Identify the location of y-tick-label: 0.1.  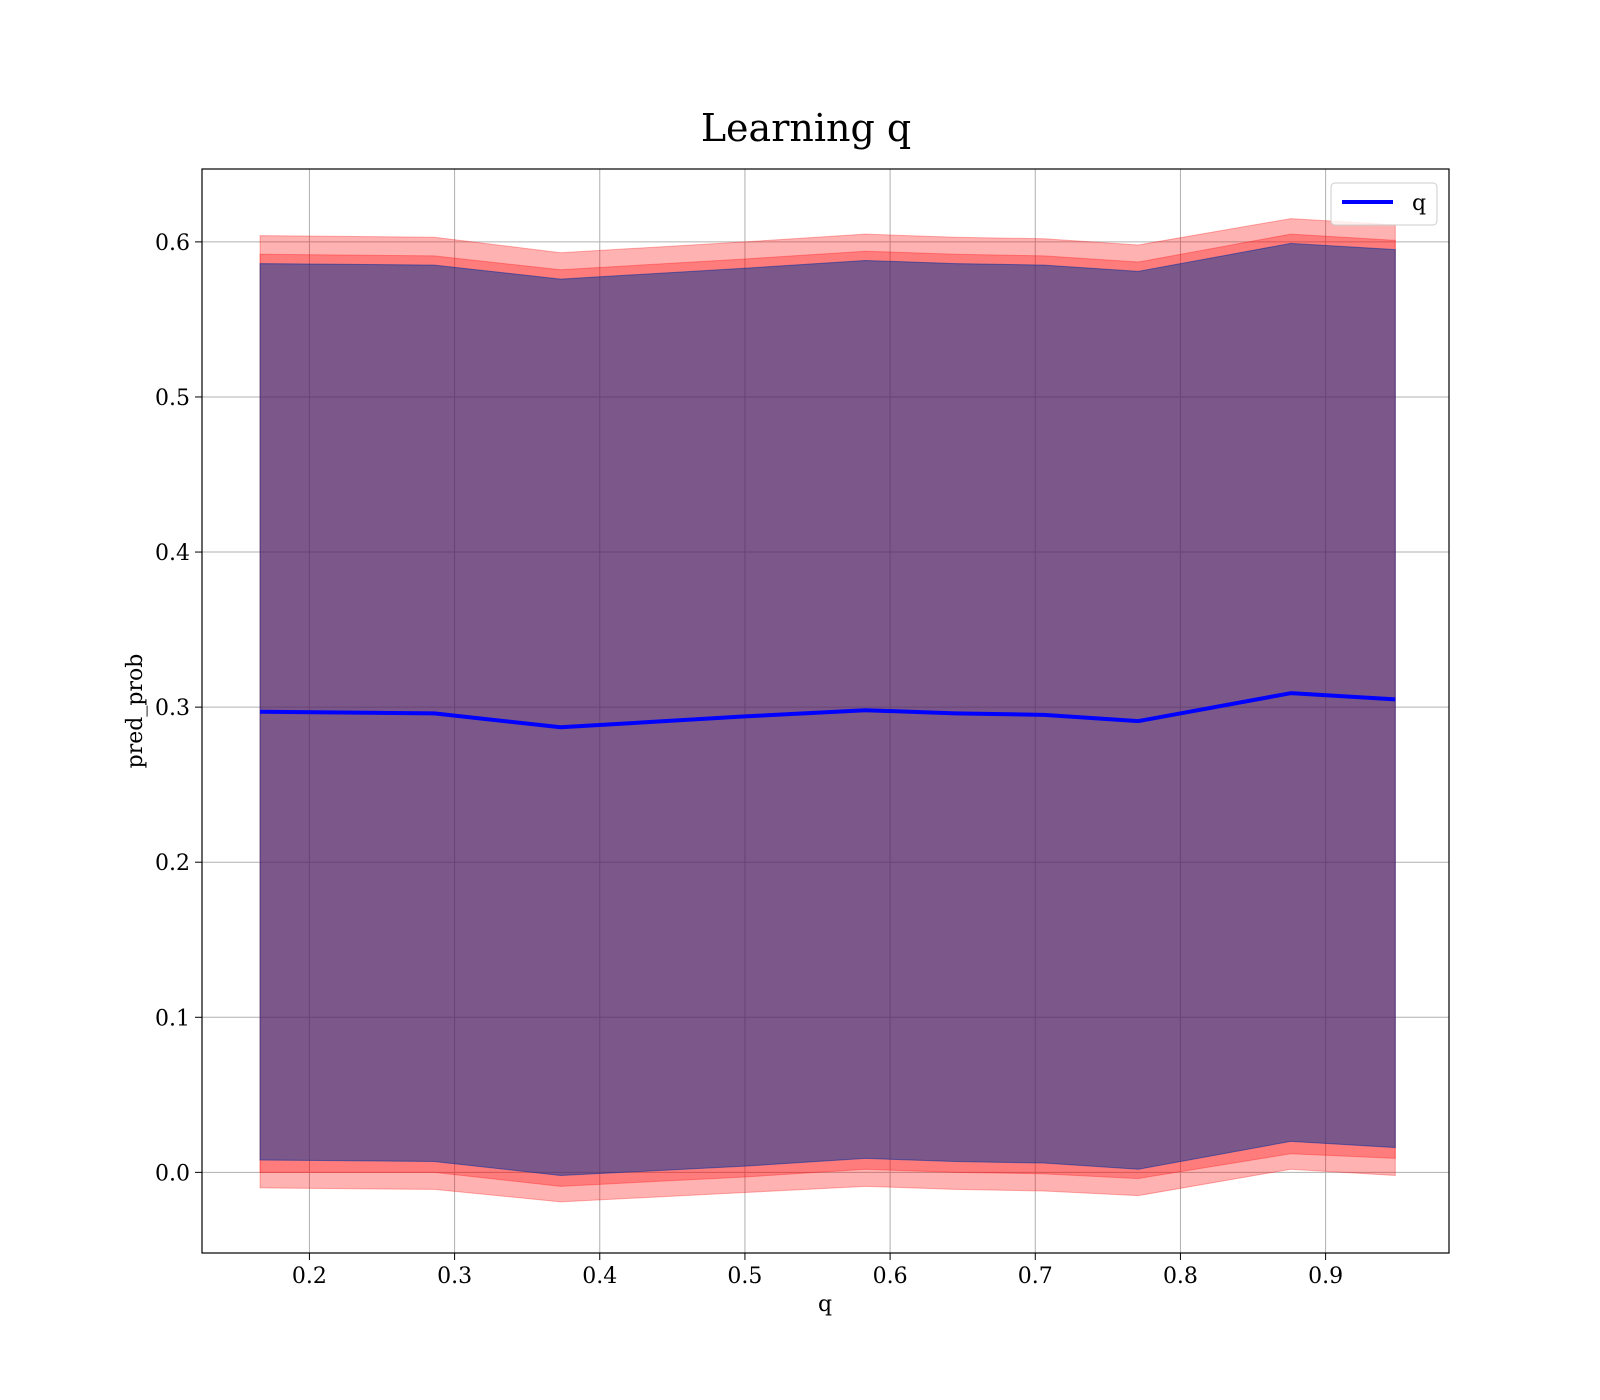
(172, 1018).